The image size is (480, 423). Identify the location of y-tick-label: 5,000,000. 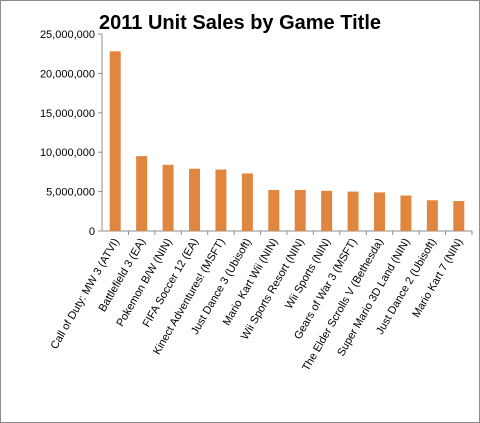
(70, 193).